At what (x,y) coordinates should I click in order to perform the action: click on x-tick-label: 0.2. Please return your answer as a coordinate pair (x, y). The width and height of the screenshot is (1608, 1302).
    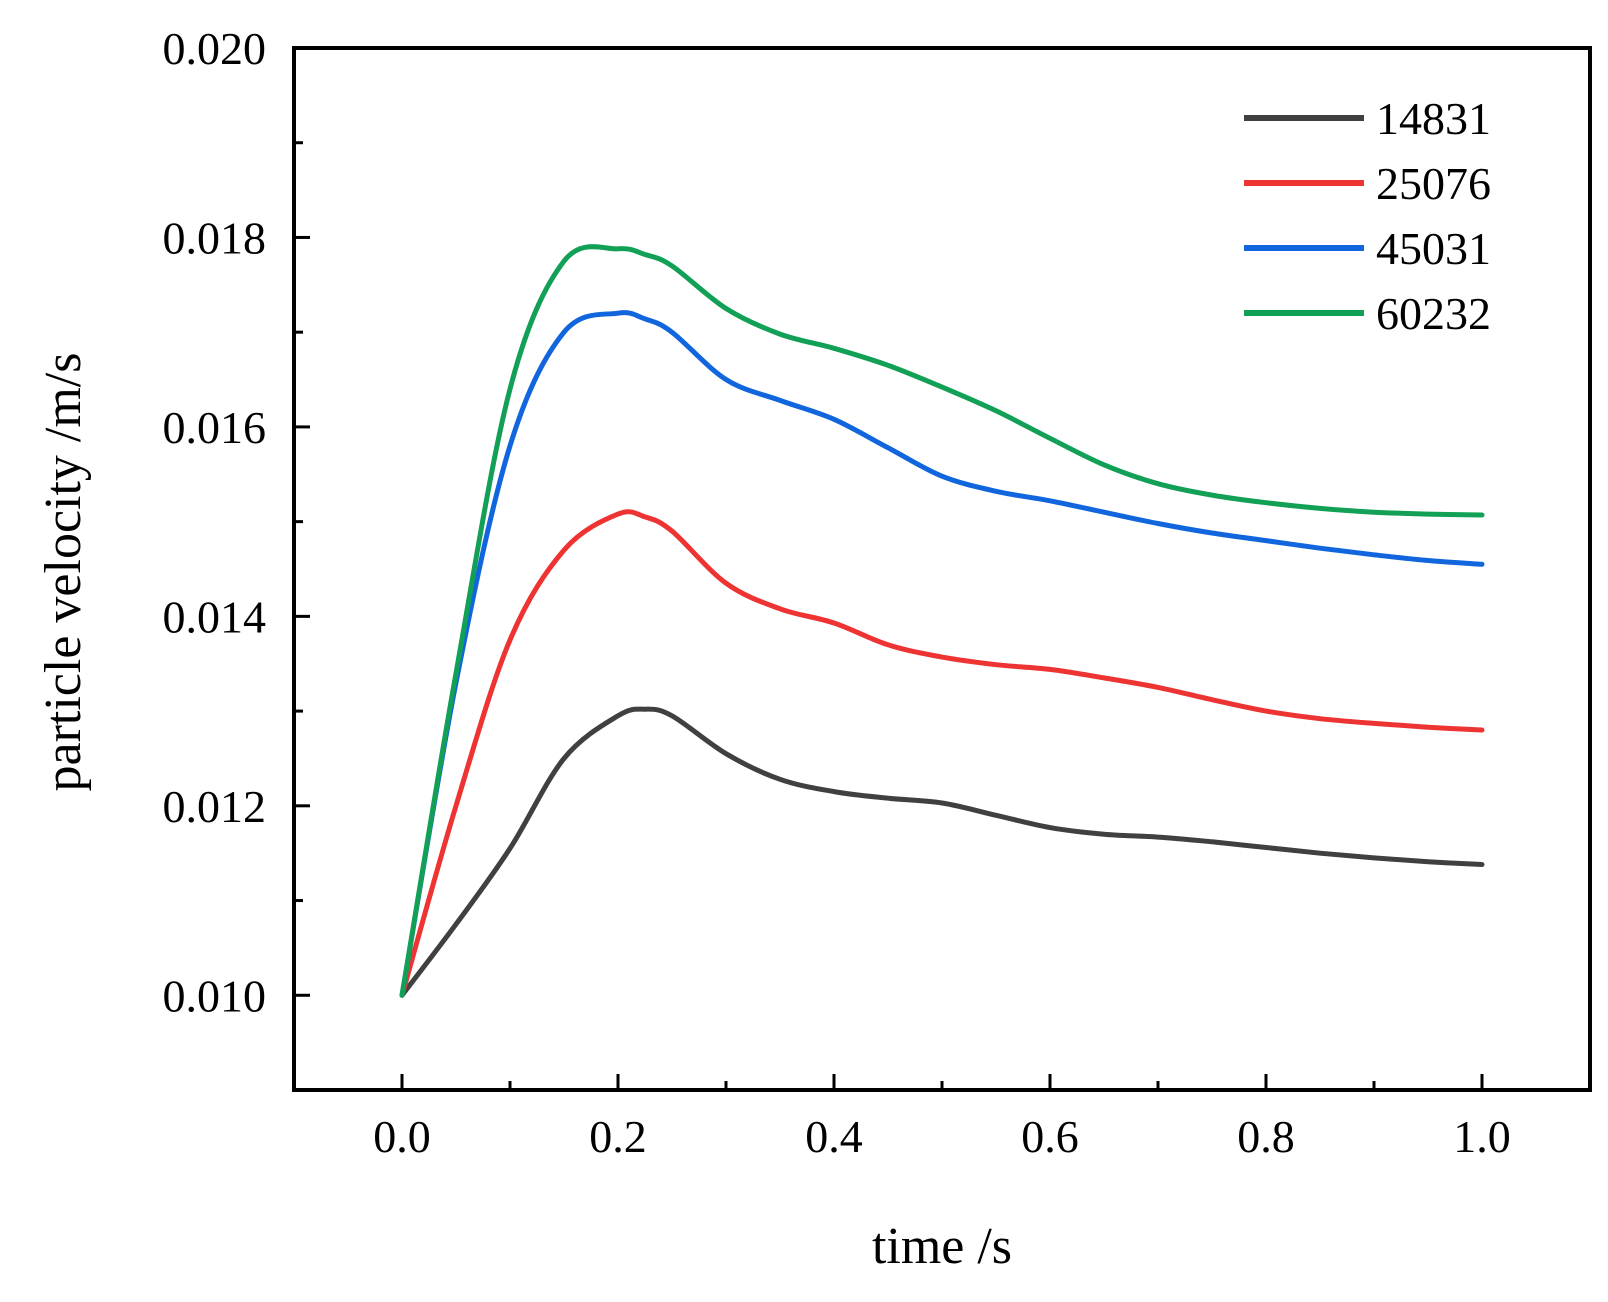
    Looking at the image, I should click on (618, 1136).